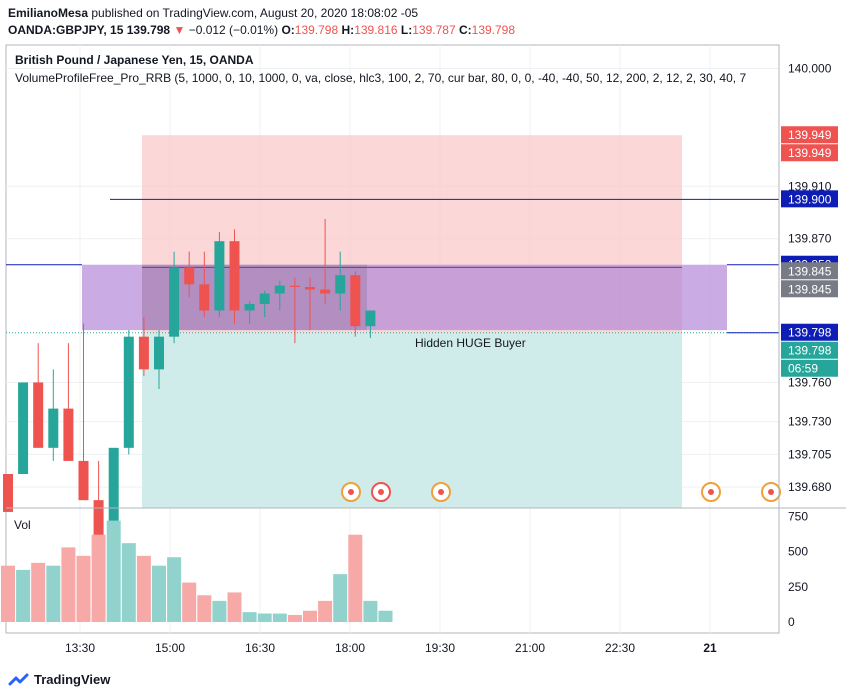 Image resolution: width=846 pixels, height=698 pixels. I want to click on down-arrow-icon: ▼, so click(179, 30).